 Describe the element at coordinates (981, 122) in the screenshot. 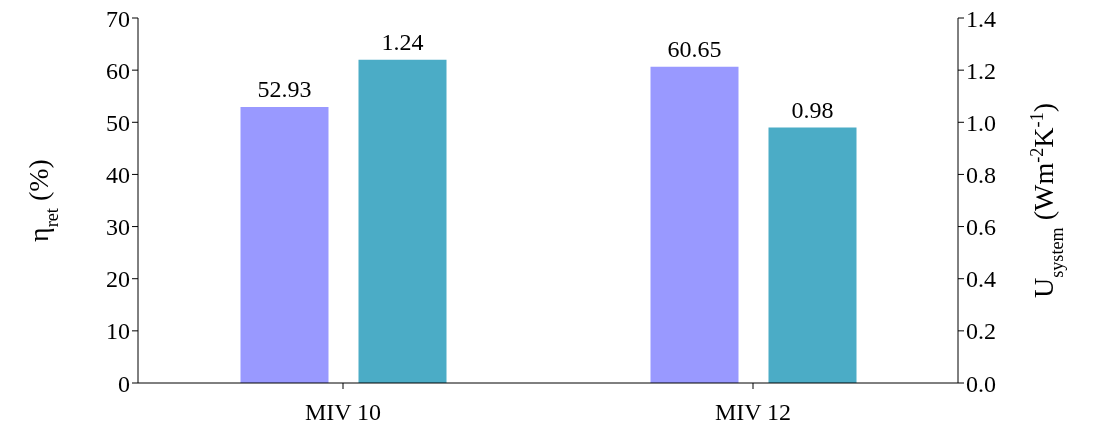

I see `y2-tick-label: 1.0` at that location.